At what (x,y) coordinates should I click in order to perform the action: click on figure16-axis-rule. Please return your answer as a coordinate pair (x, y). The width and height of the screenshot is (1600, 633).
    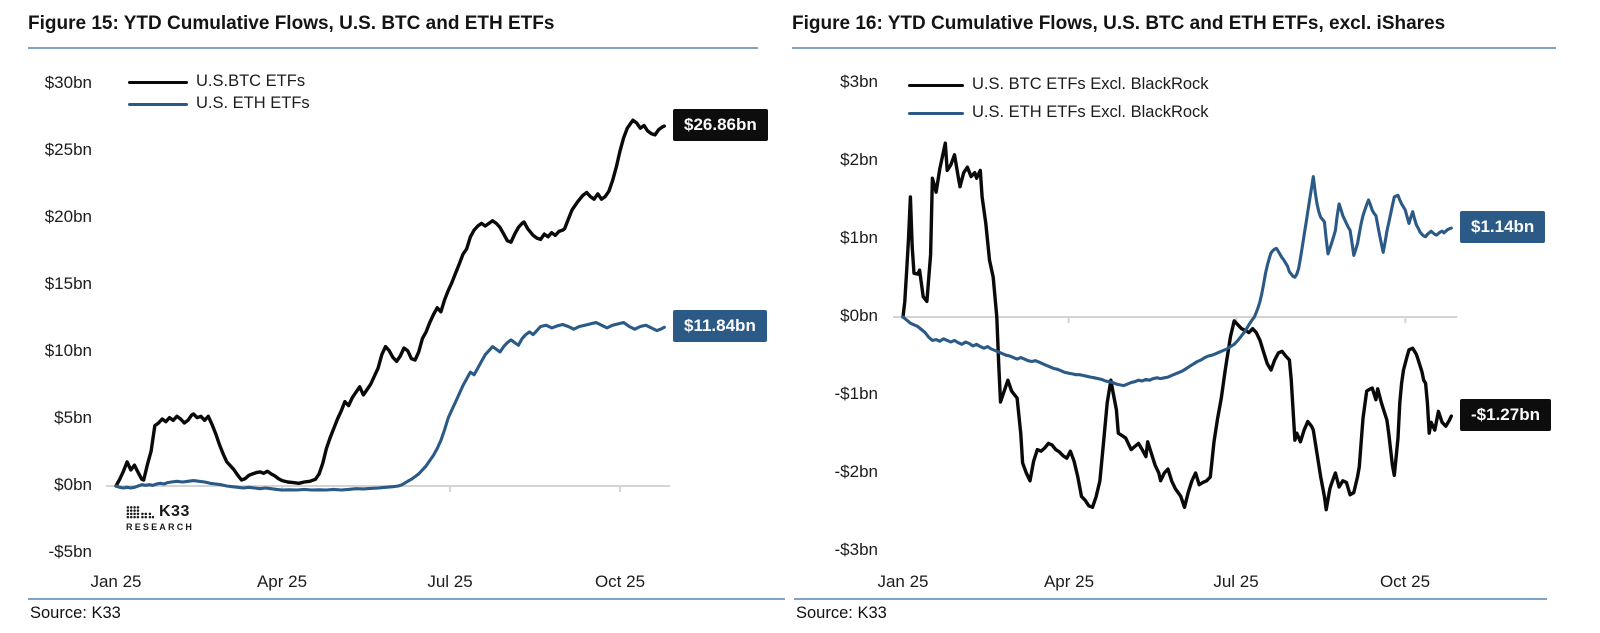
    Looking at the image, I should click on (1170, 599).